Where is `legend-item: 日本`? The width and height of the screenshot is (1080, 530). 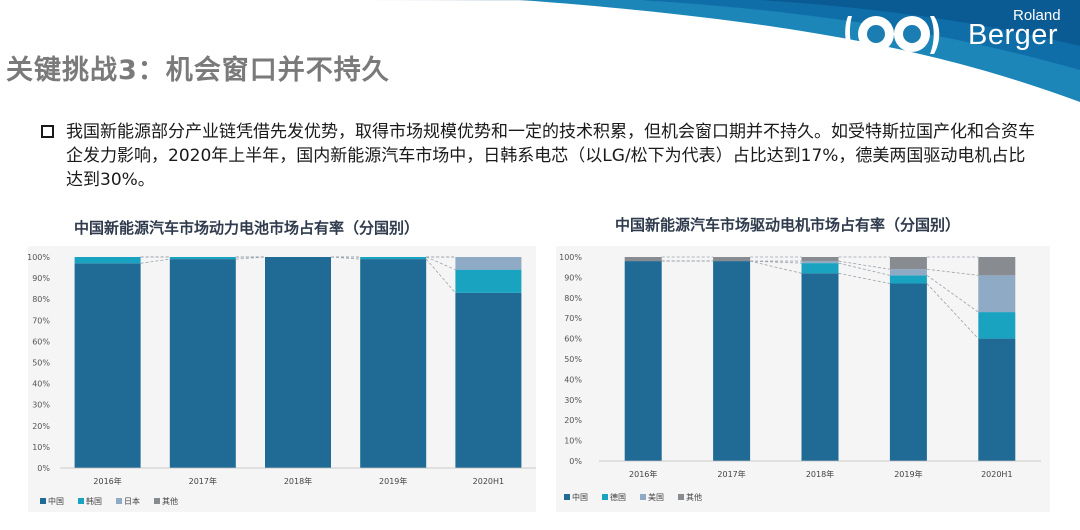
legend-item: 日本 is located at coordinates (128, 501).